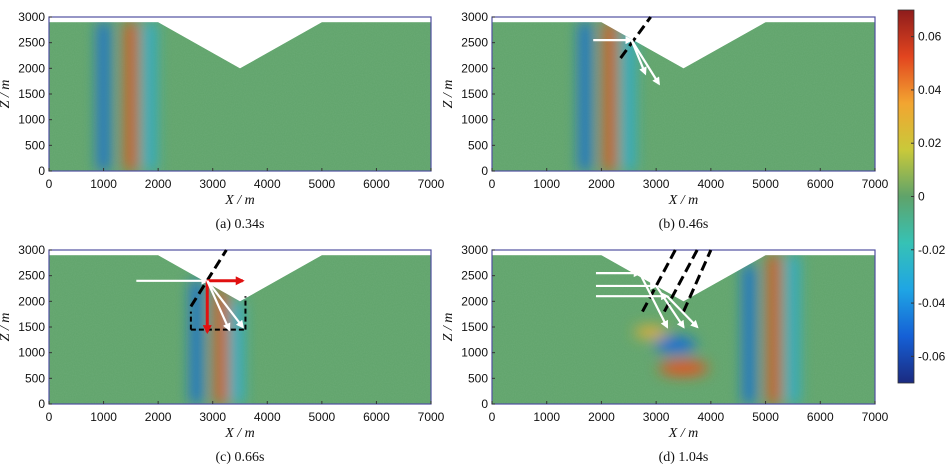  I want to click on colorbar-tick-label: 0, so click(921, 197).